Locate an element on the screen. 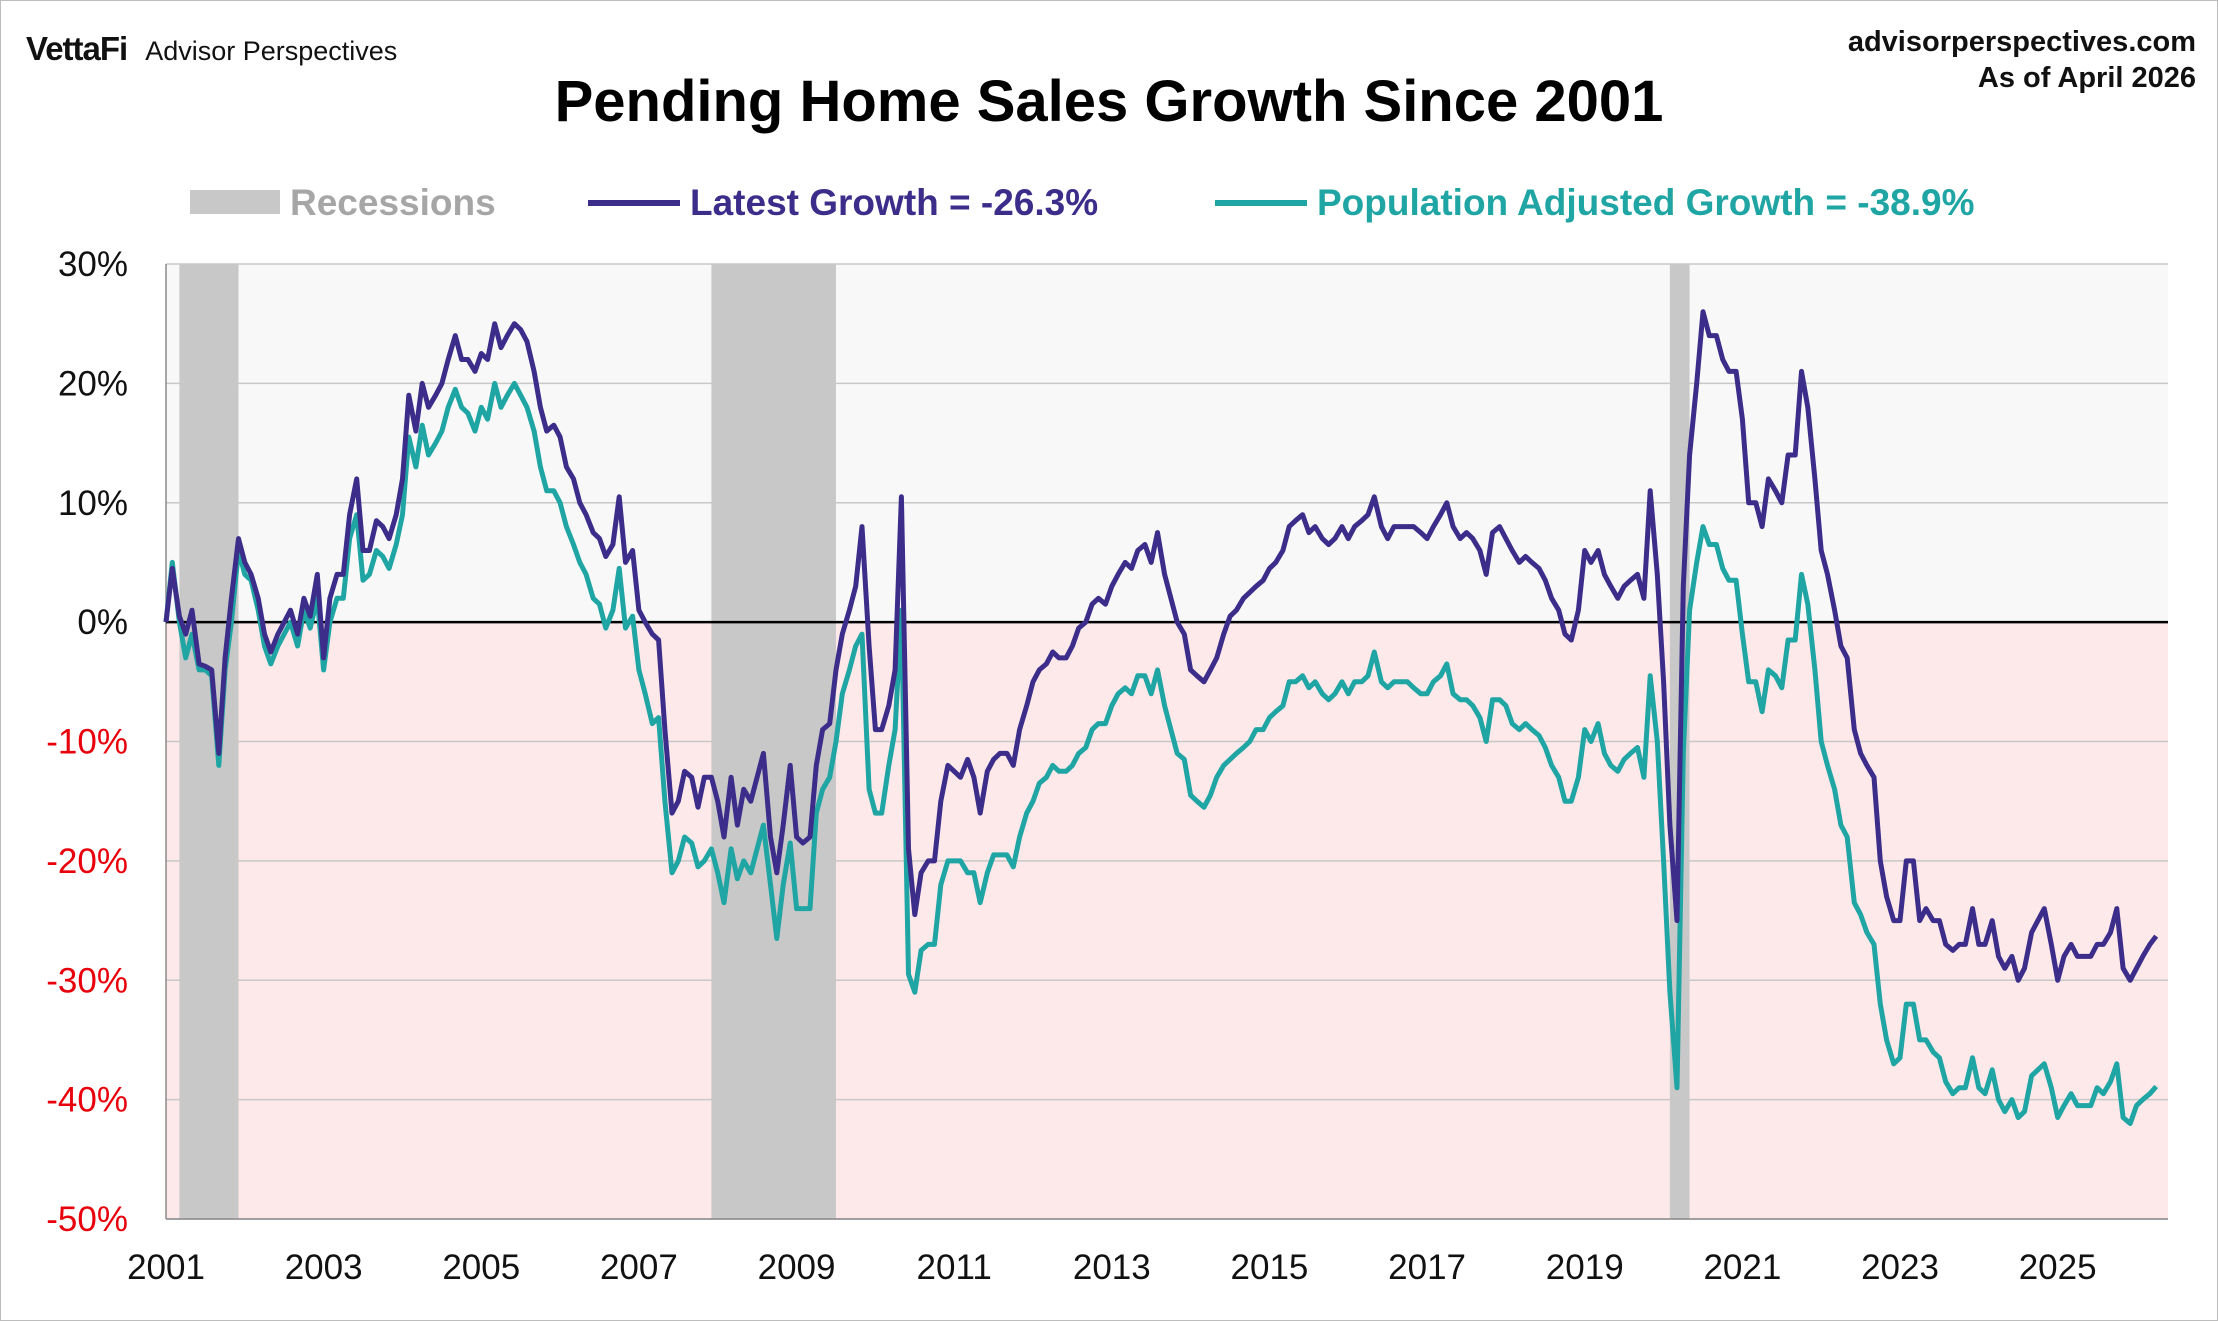 Image resolution: width=2218 pixels, height=1321 pixels. x-tick-label: 2017 is located at coordinates (1427, 1267).